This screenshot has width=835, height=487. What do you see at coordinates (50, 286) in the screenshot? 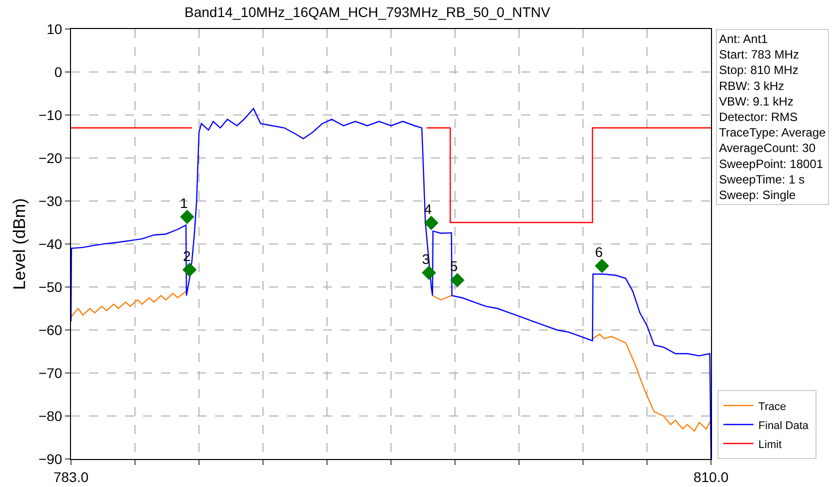
I see `y-tick-label: −50` at bounding box center [50, 286].